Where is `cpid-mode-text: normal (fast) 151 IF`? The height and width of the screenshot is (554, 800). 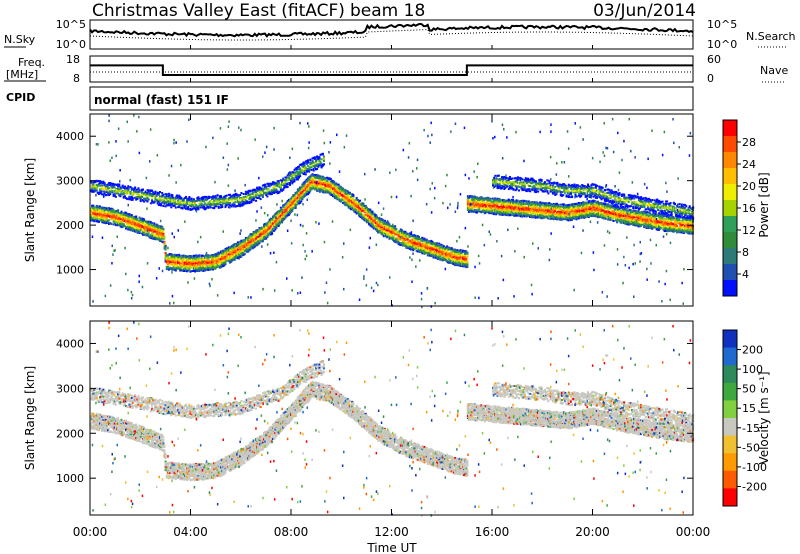 cpid-mode-text: normal (fast) 151 IF is located at coordinates (161, 100).